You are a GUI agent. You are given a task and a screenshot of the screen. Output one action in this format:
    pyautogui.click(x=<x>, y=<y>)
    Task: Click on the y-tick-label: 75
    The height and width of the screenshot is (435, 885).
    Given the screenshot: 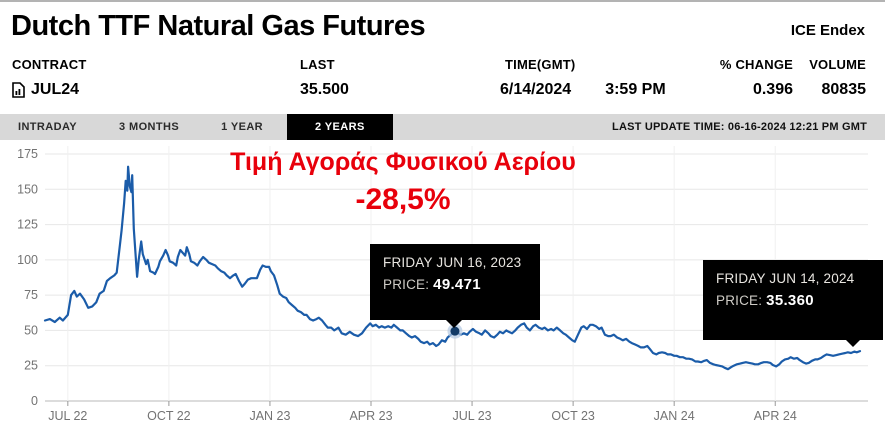 What is the action you would take?
    pyautogui.click(x=31, y=295)
    